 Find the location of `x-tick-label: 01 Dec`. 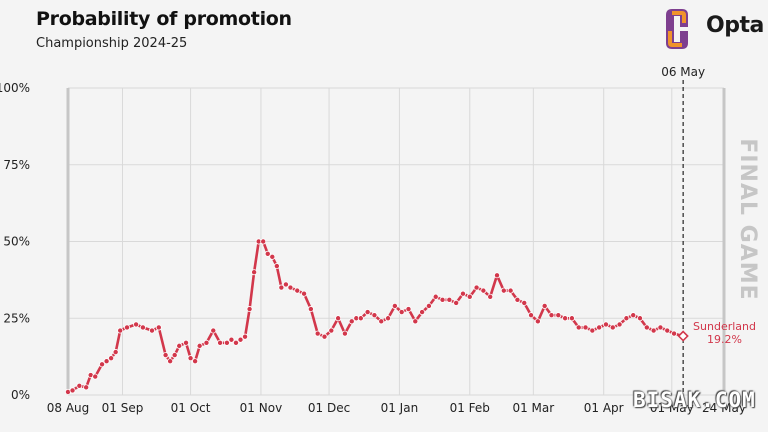

x-tick-label: 01 Dec is located at coordinates (329, 408).